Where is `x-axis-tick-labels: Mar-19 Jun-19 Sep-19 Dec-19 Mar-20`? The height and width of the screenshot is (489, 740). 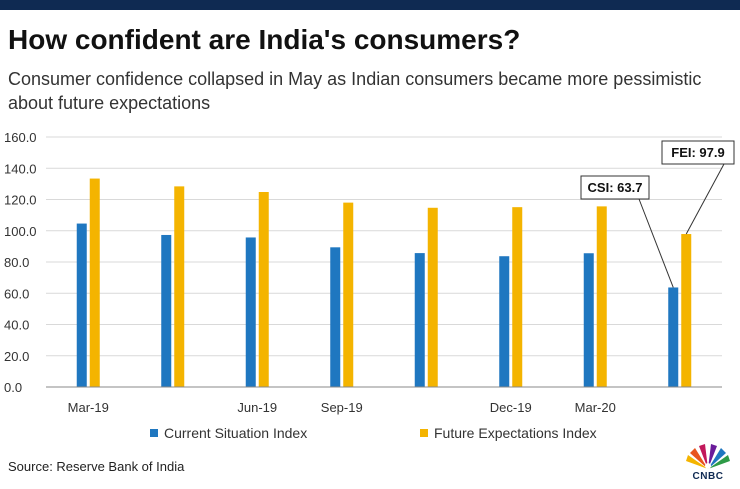
x-axis-tick-labels: Mar-19 Jun-19 Sep-19 Dec-19 Mar-20 is located at coordinates (342, 407).